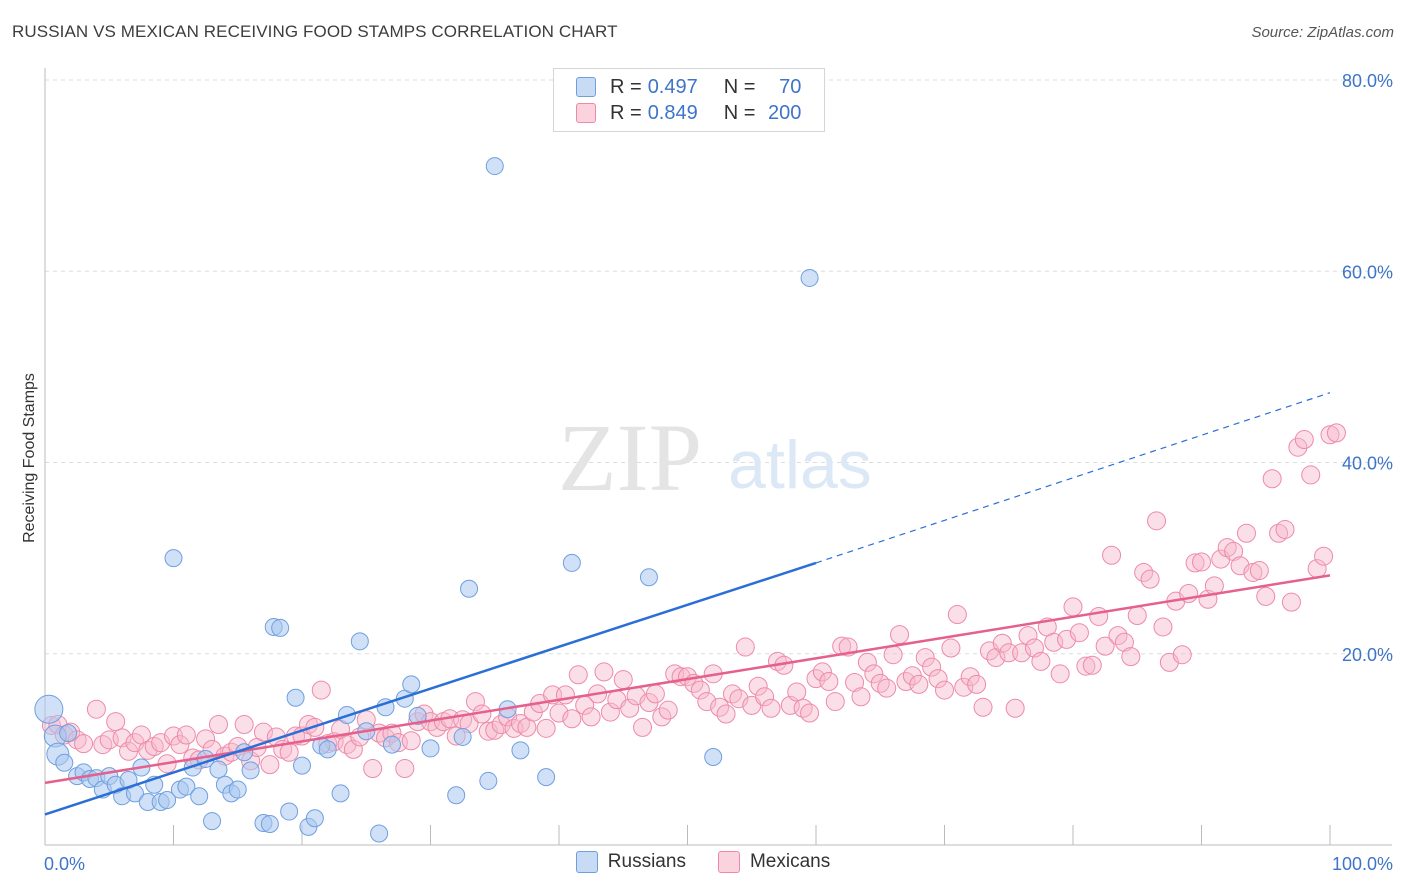 This screenshot has width=1406, height=892. I want to click on legend-r-label: R =, so click(626, 112).